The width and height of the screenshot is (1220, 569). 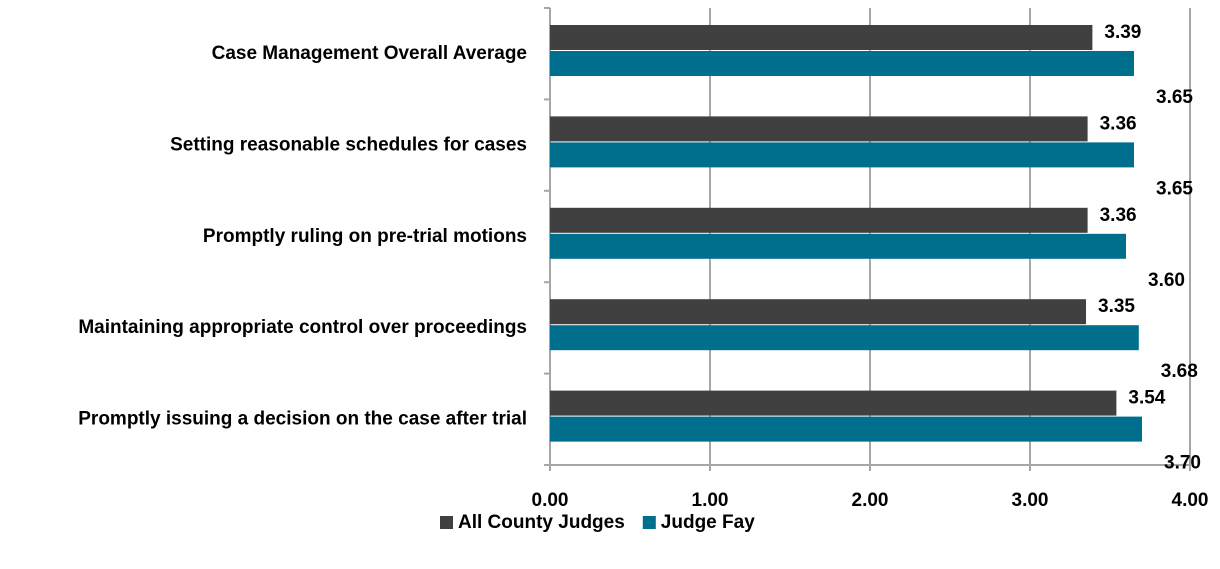 I want to click on x-tick-label: 1.00, so click(x=710, y=500).